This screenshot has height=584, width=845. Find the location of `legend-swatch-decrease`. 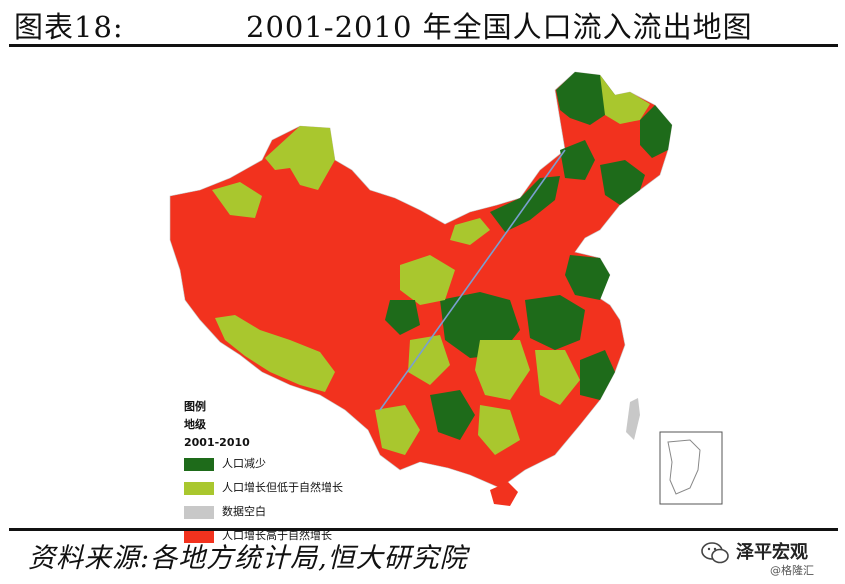

legend-swatch-decrease is located at coordinates (199, 464).